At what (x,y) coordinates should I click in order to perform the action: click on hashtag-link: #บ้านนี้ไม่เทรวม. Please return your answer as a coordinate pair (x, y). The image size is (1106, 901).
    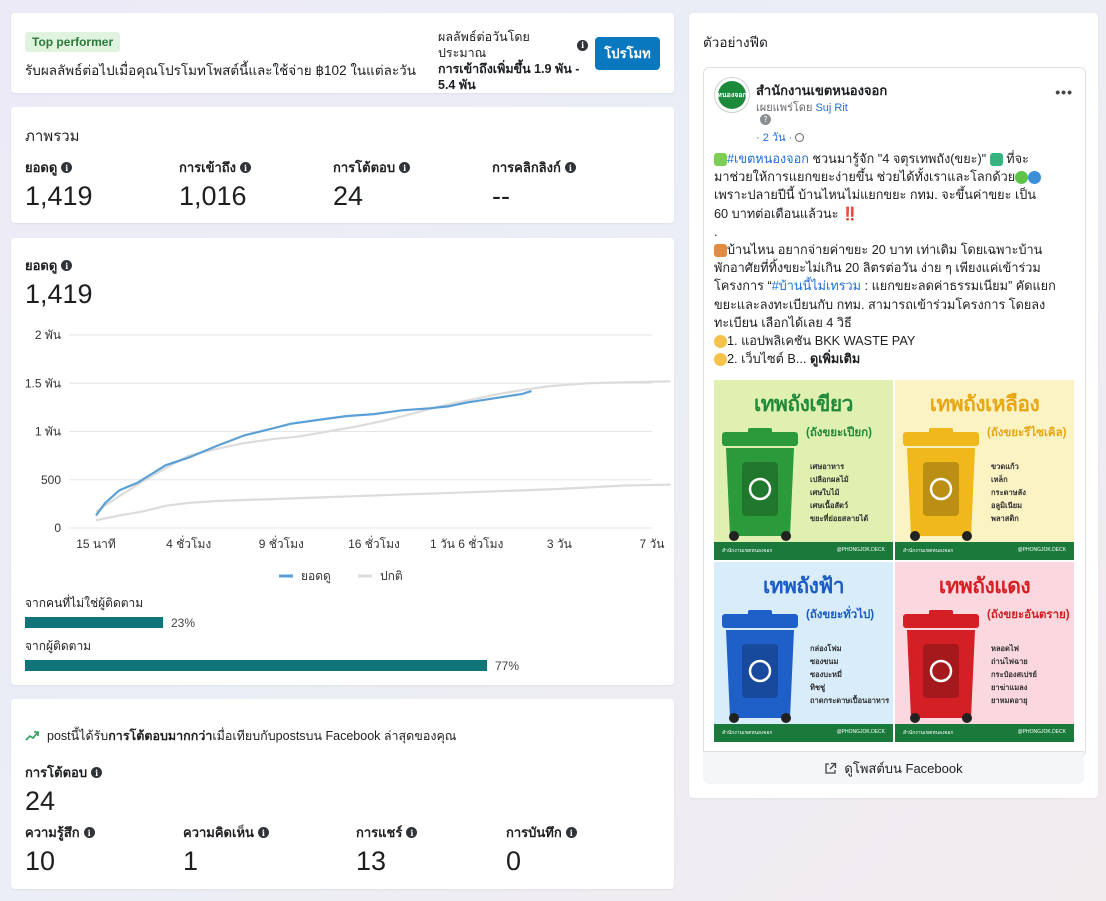
    Looking at the image, I should click on (816, 286).